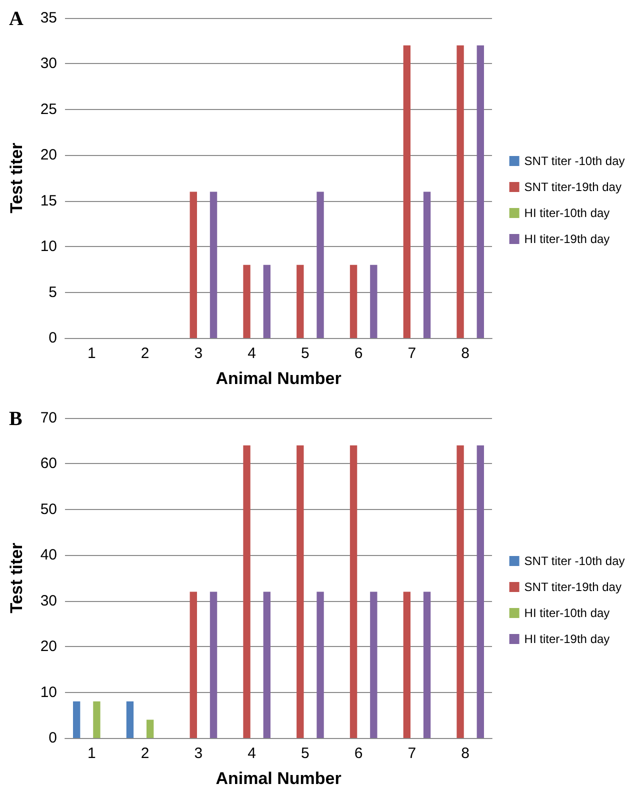 Image resolution: width=632 pixels, height=807 pixels. Describe the element at coordinates (48, 463) in the screenshot. I see `y-tick-label: 60` at that location.